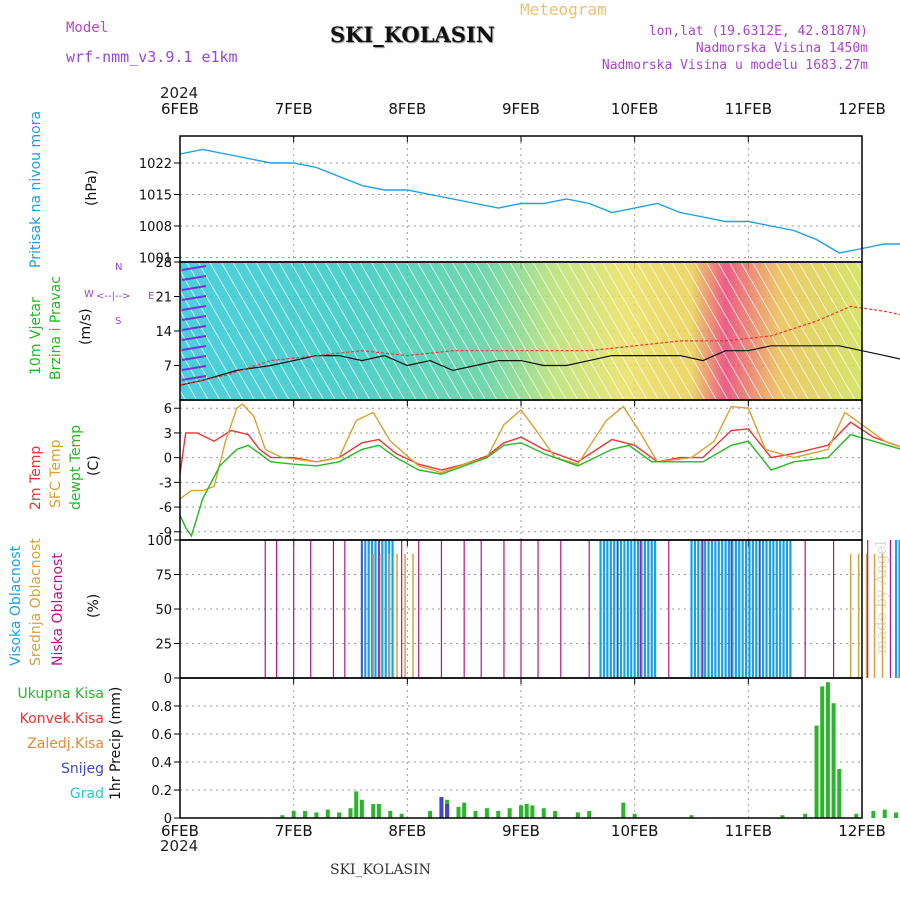 The height and width of the screenshot is (900, 900). Describe the element at coordinates (179, 93) in the screenshot. I see `year-top: 2024` at that location.